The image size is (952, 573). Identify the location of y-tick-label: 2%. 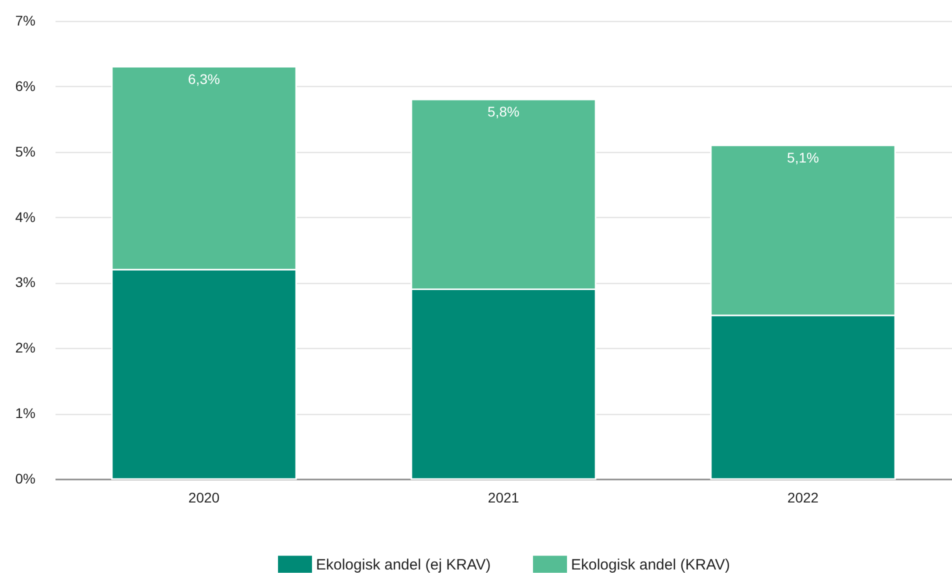
(25, 348).